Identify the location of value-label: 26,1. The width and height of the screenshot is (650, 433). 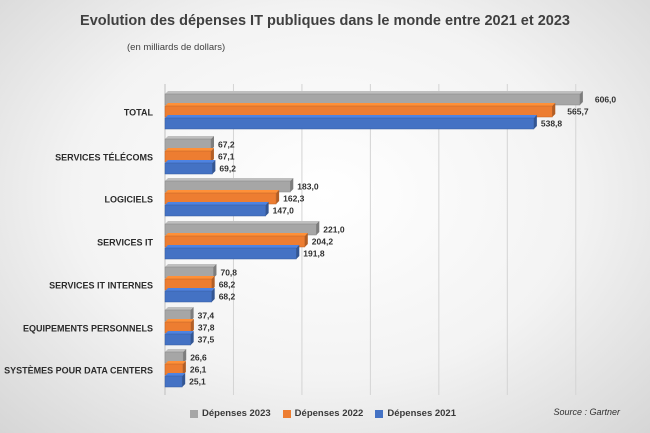
(198, 370).